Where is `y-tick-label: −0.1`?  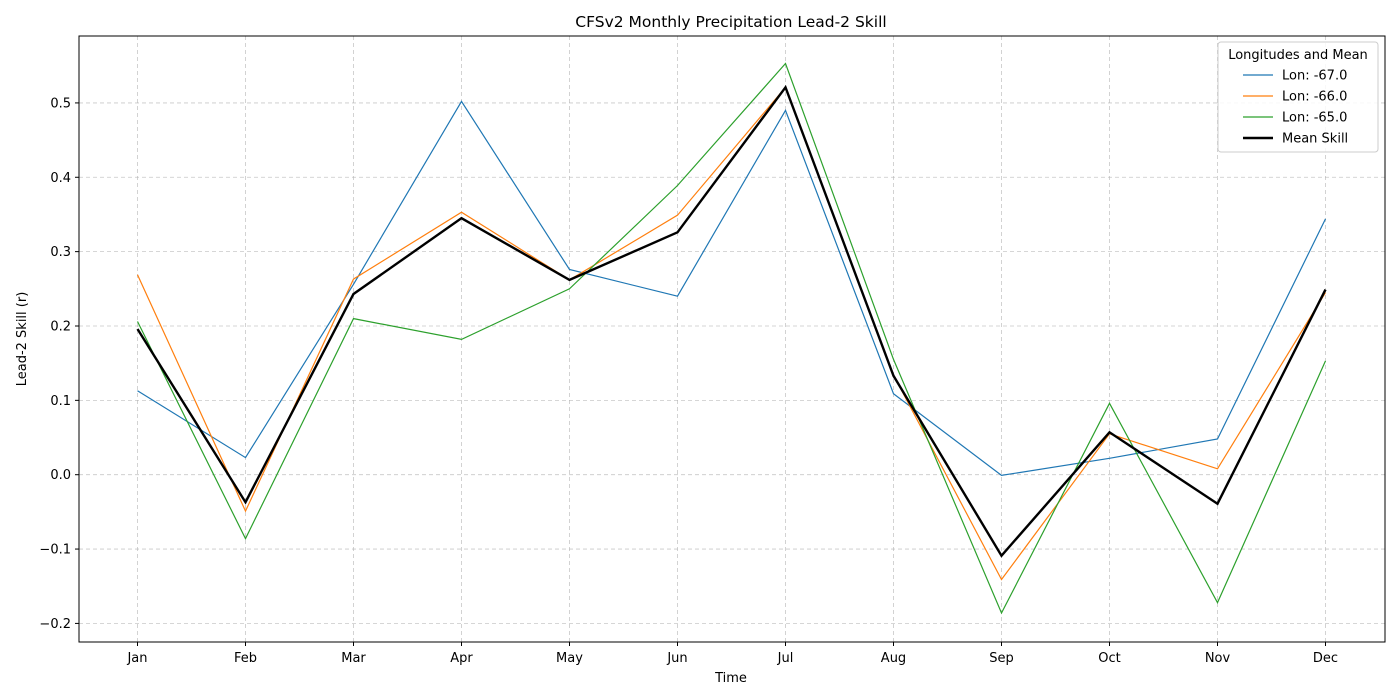 y-tick-label: −0.1 is located at coordinates (55, 550).